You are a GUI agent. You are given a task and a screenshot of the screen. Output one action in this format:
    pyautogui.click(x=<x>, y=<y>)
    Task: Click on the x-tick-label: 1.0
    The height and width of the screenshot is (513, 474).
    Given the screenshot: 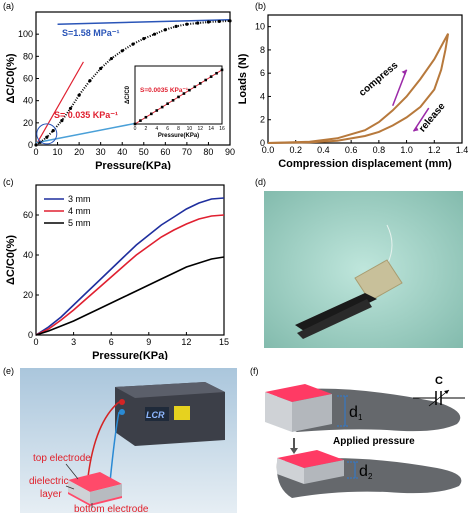 What is the action you would take?
    pyautogui.click(x=406, y=150)
    